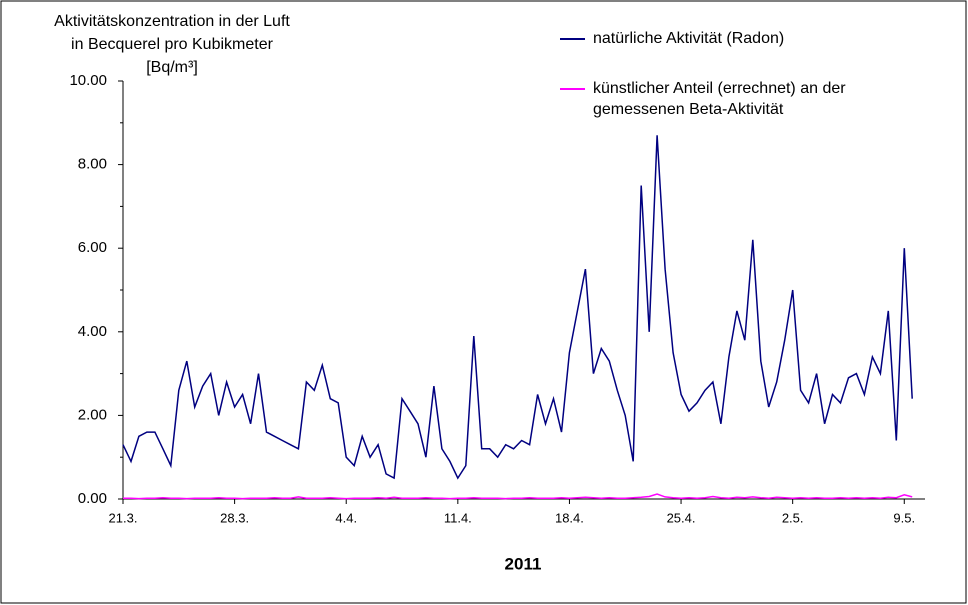 Image resolution: width=968 pixels, height=605 pixels. I want to click on y-axis-label: in Becquerel pro Kubikmeter, so click(172, 44).